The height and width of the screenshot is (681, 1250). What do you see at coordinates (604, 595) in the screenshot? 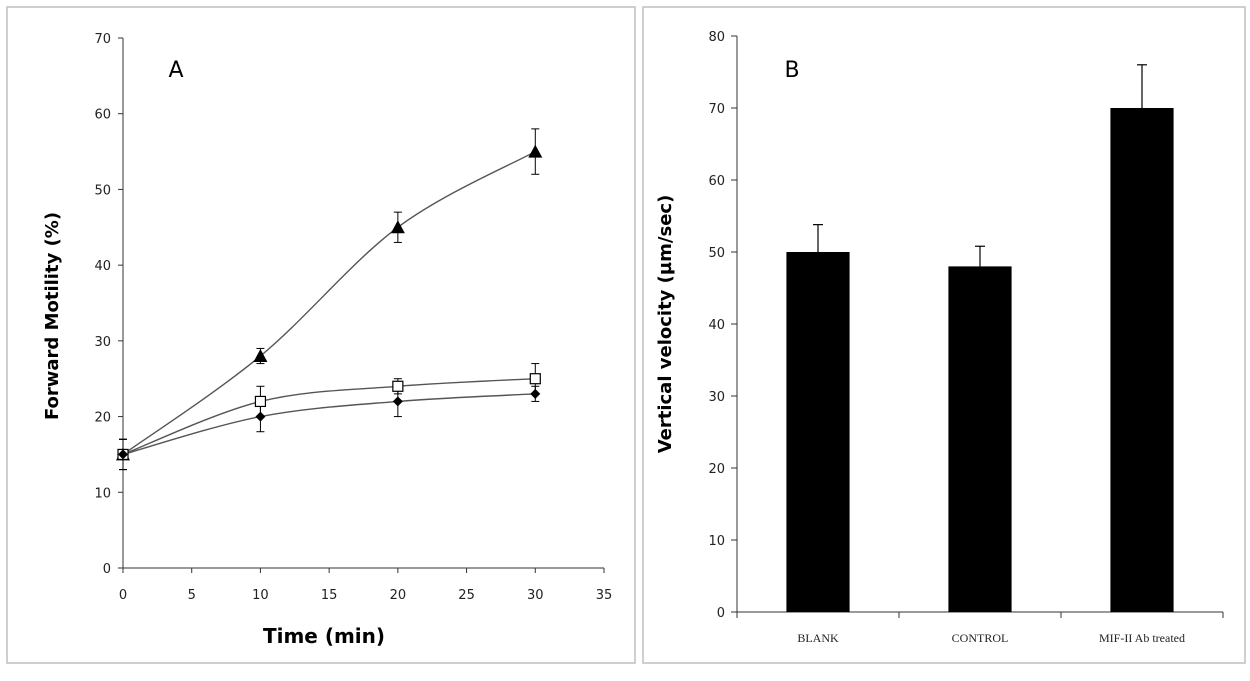
I see `panel-a-x-tick-label: 35` at bounding box center [604, 595].